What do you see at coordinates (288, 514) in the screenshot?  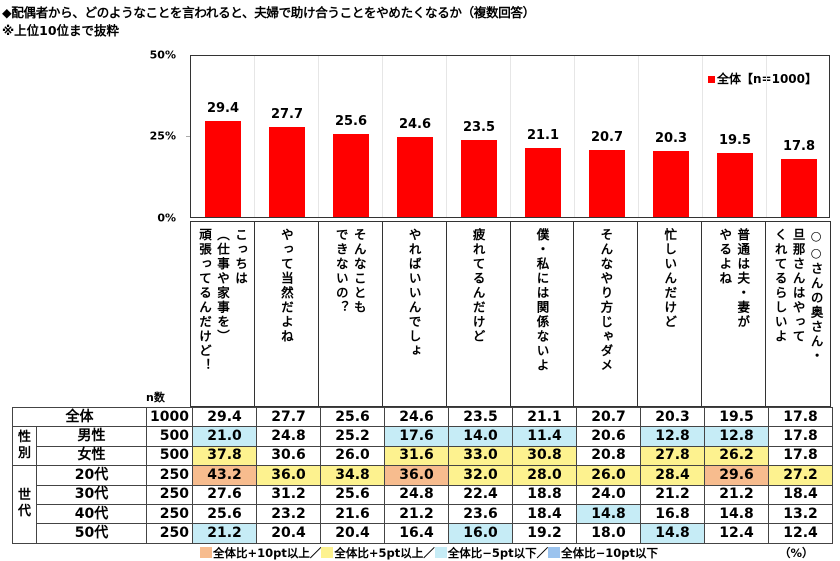 I see `table-cell: 23.2` at bounding box center [288, 514].